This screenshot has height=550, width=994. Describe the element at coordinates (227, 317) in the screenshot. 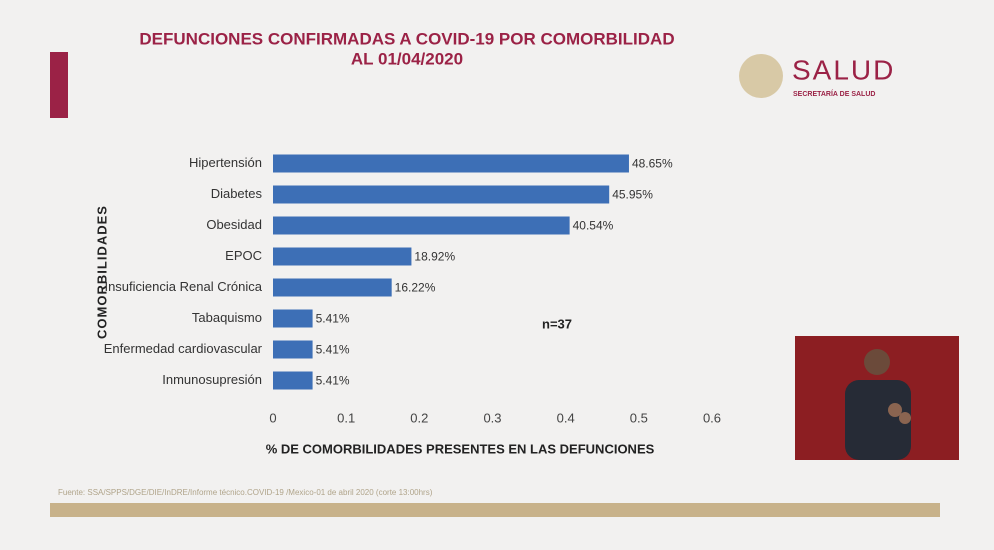

I see `y-tick-label: Tabaquismo` at that location.